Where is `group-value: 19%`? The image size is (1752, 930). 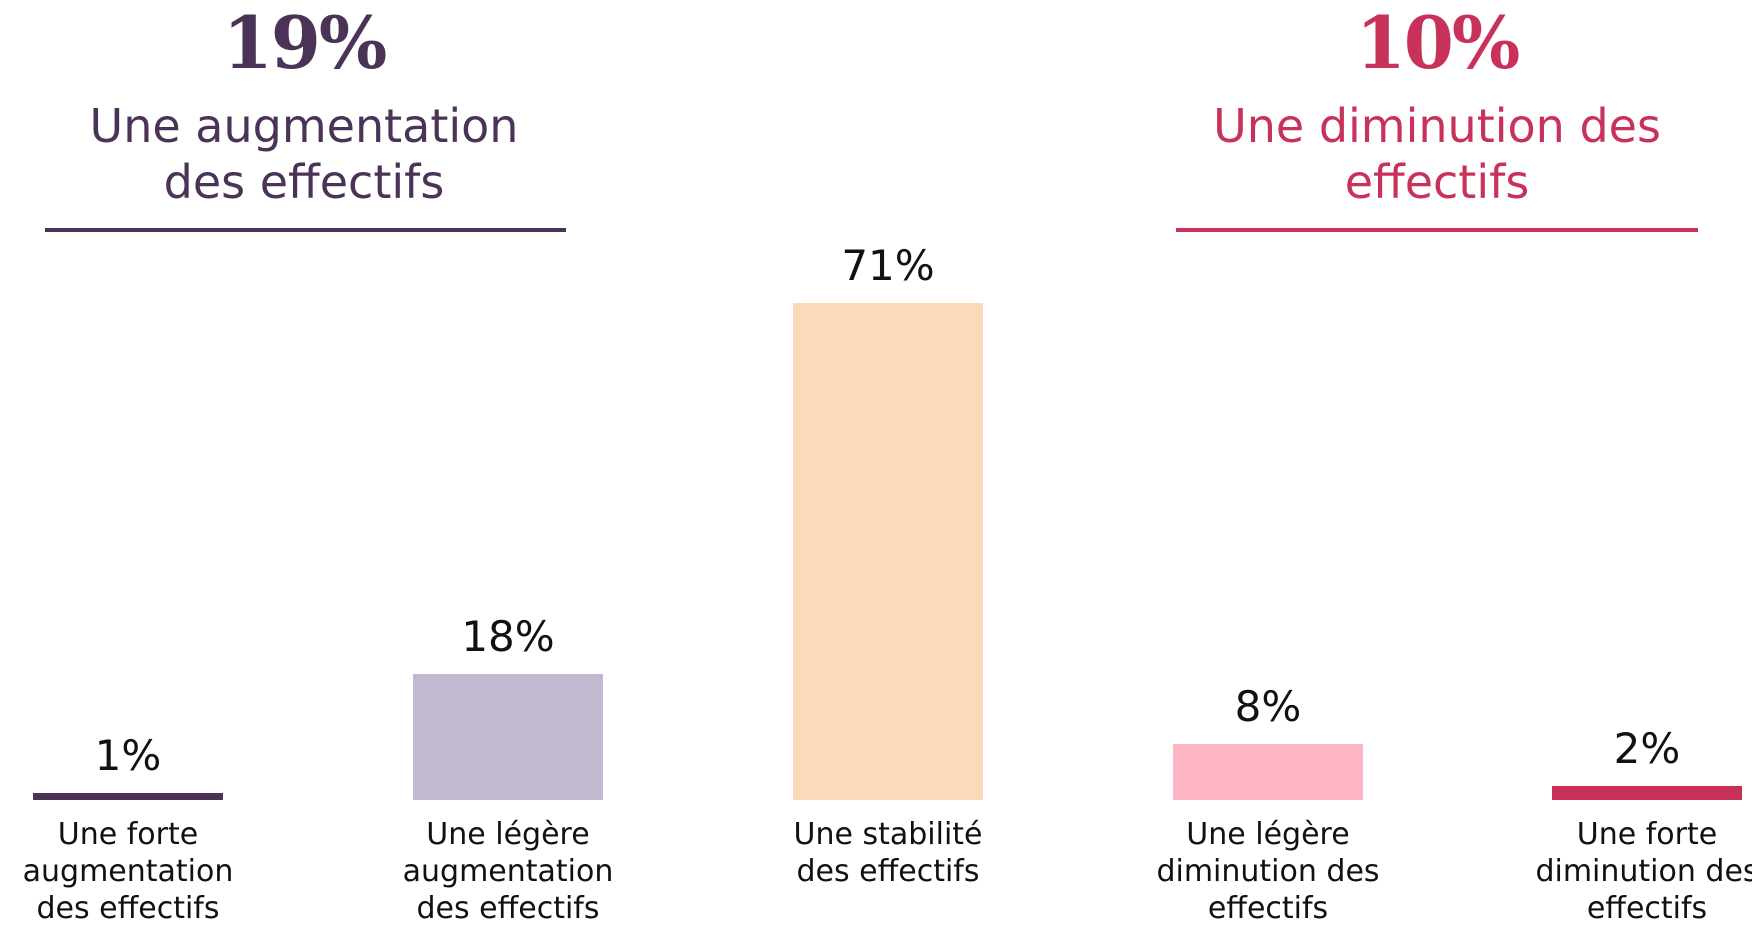 group-value: 19% is located at coordinates (305, 42).